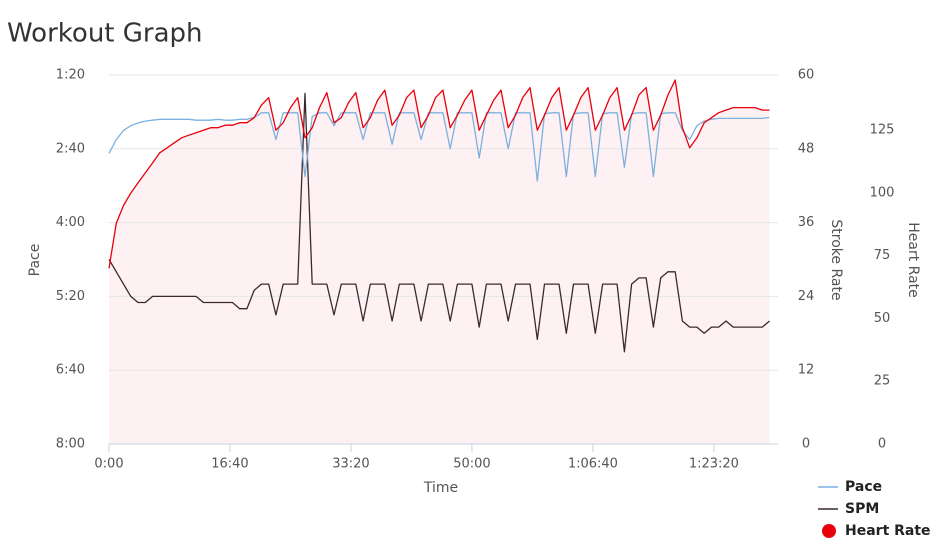 The image size is (936, 555). Describe the element at coordinates (105, 34) in the screenshot. I see `chart-title: Workout Graph` at that location.